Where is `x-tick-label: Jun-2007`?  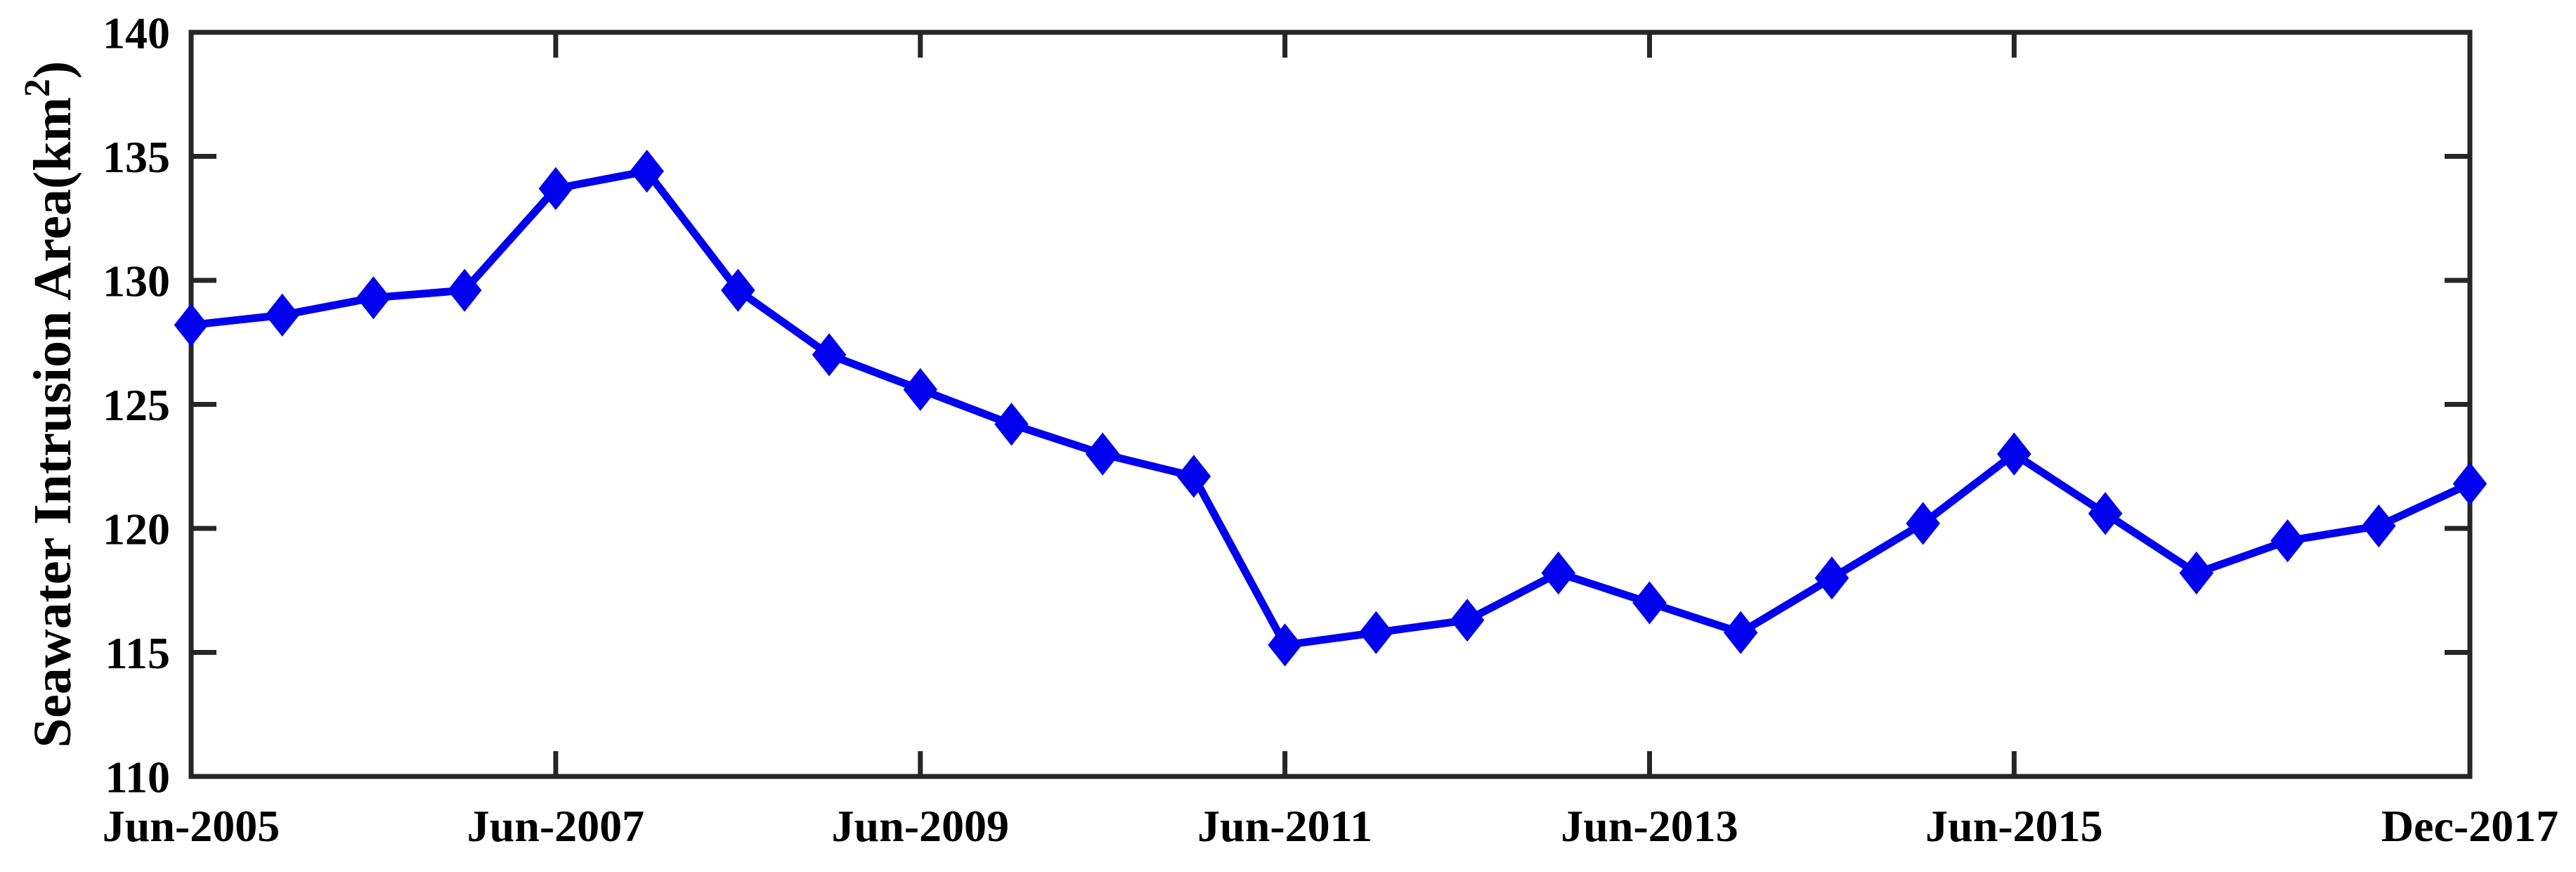
x-tick-label: Jun-2007 is located at coordinates (556, 826).